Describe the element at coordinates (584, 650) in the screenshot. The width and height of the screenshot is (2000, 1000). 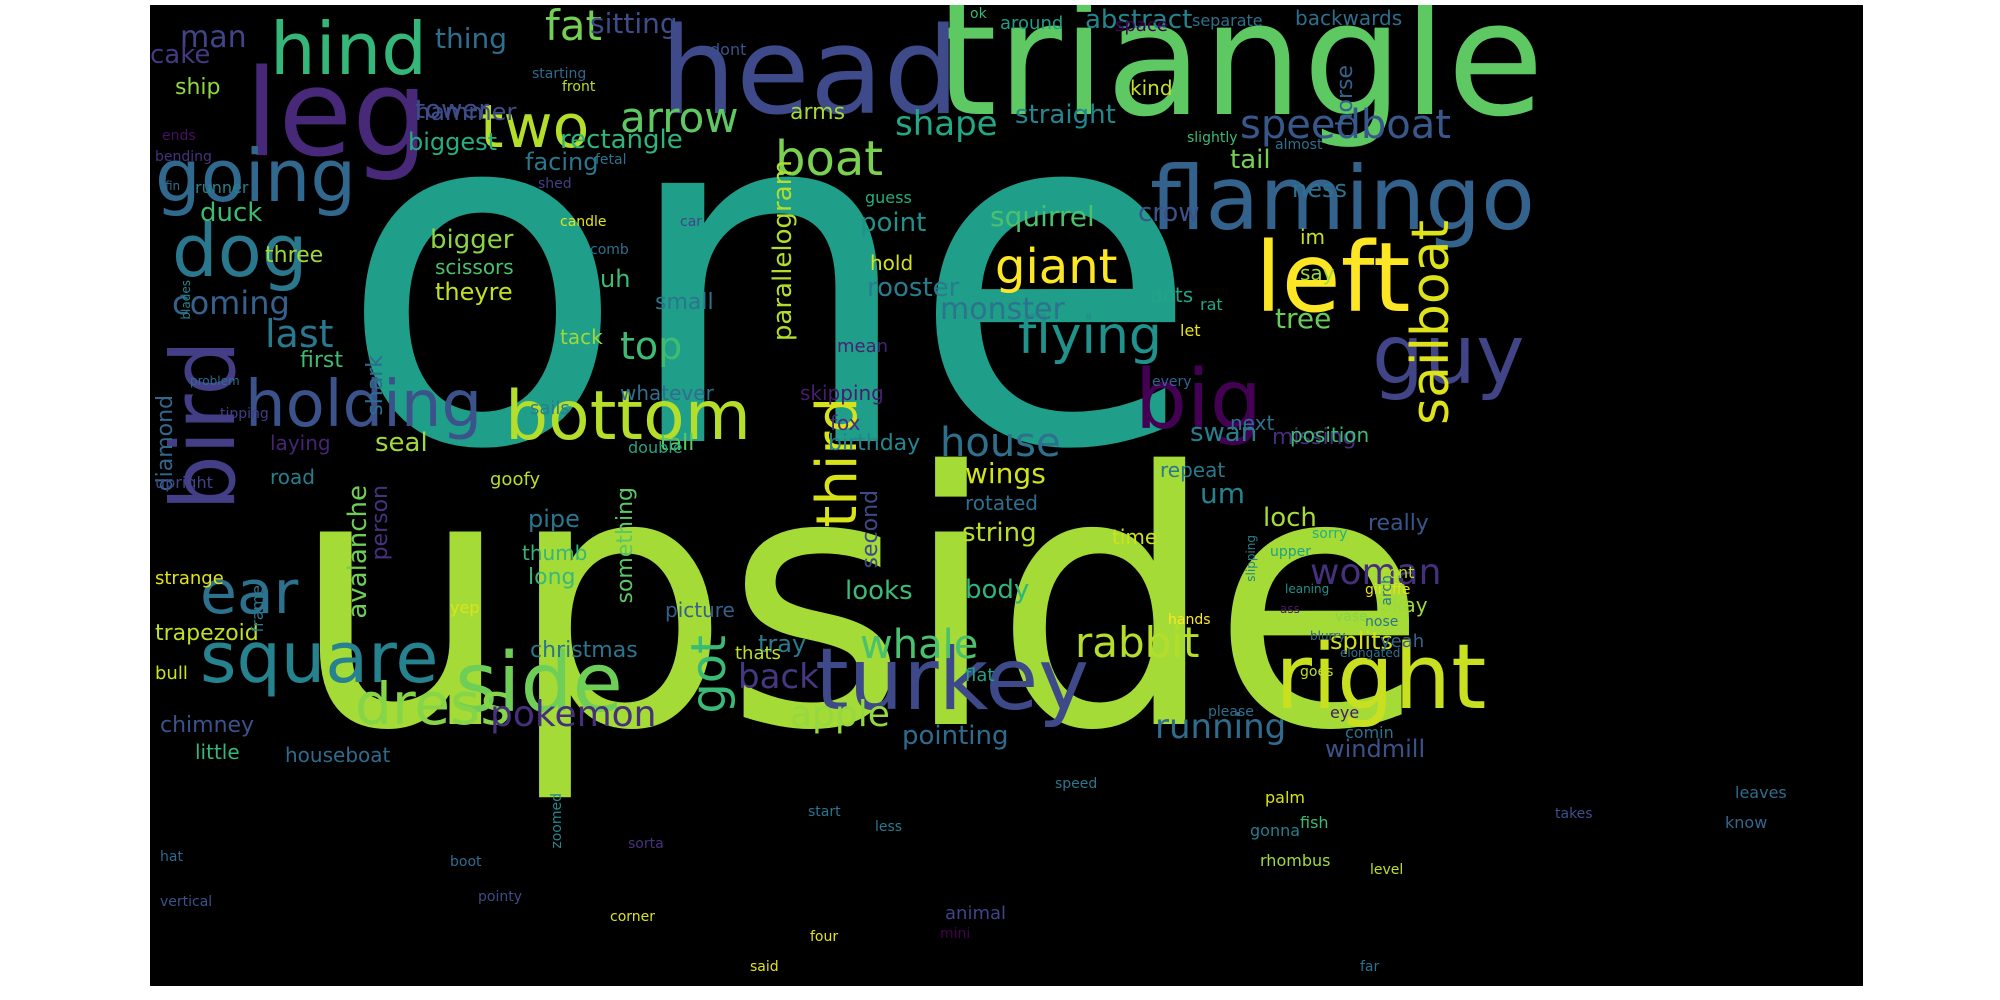
I see `cloud-word: christmas` at that location.